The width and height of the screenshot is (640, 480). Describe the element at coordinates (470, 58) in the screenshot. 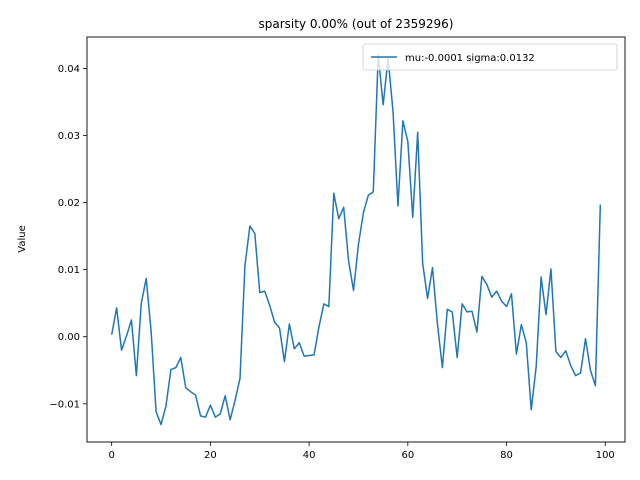

I see `legend-label: mu:-0.0001 sigma:0.0132` at that location.